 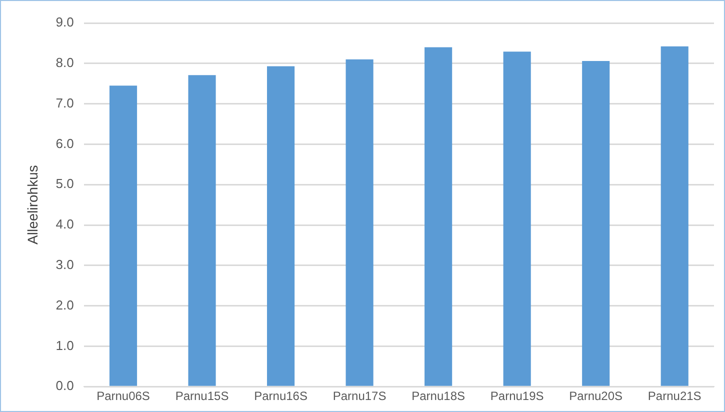 I want to click on x-tick-label: Parnu21S, so click(x=675, y=396).